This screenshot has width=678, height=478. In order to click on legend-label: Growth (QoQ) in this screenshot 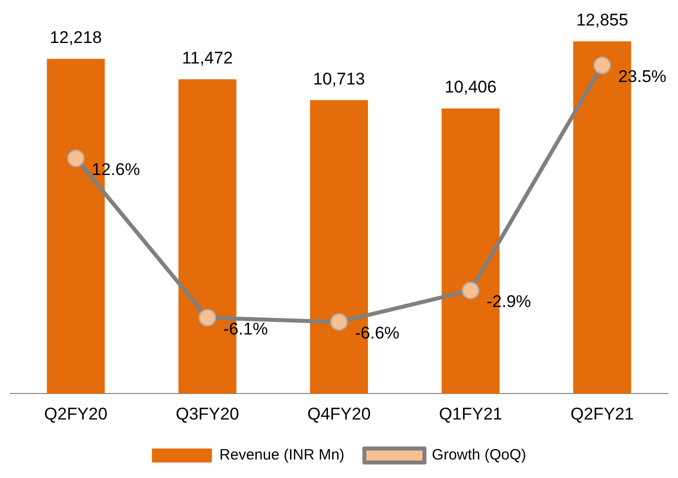, I will do `click(479, 455)`.